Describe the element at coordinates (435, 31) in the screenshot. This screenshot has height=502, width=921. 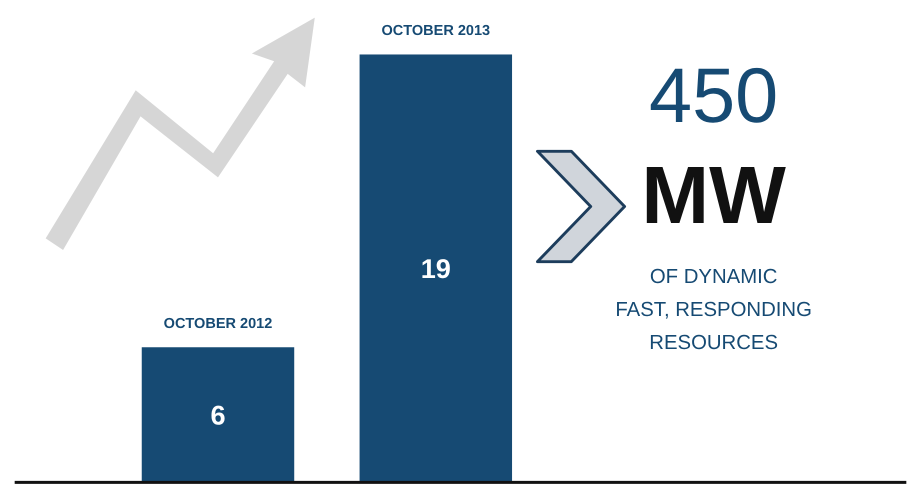
I see `x-tick-label: OCTOBER 2013` at that location.